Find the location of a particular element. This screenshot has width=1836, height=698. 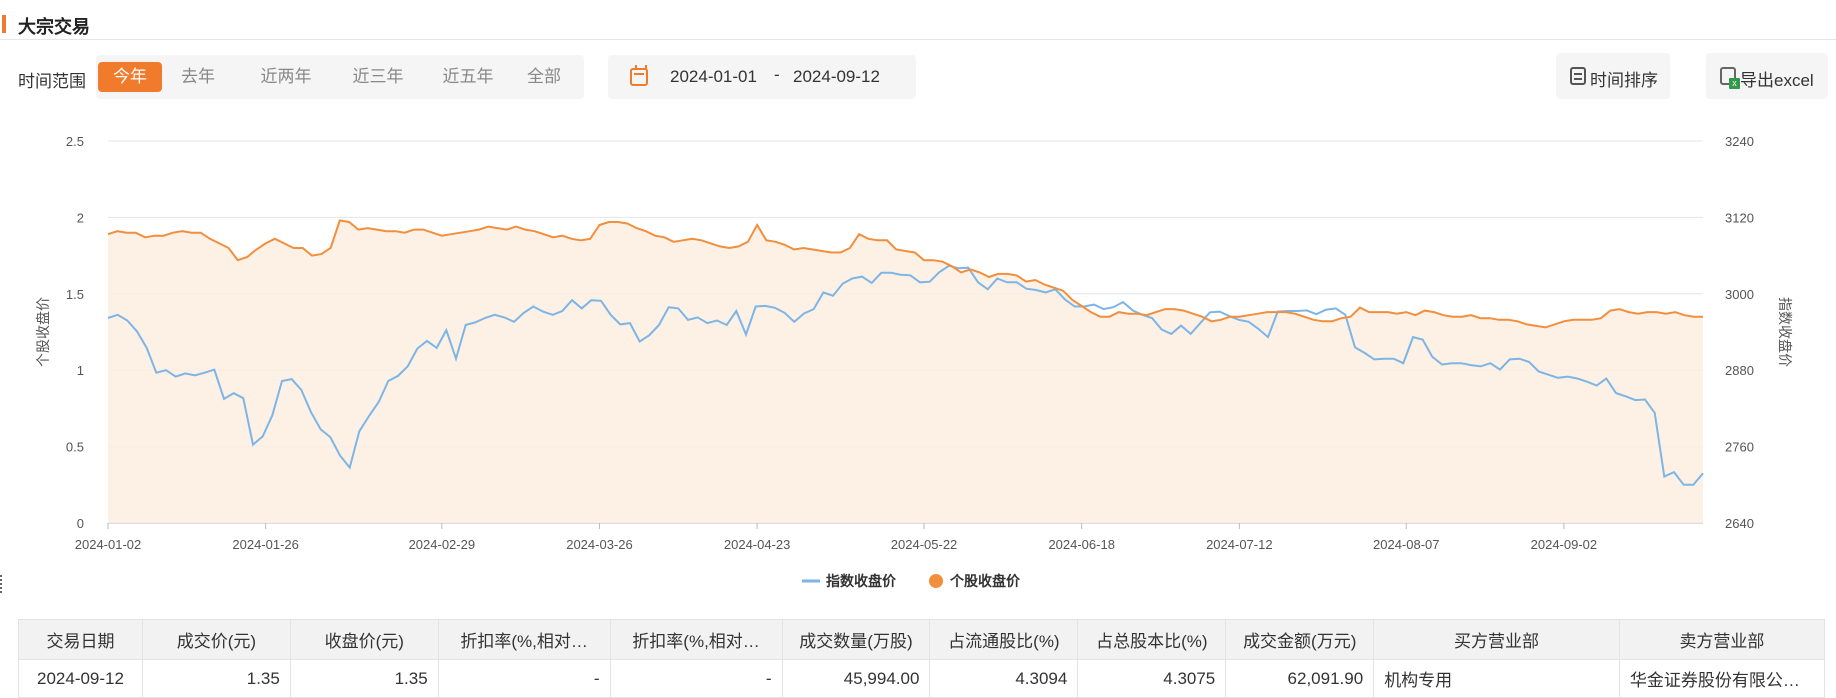

title-accent-bar is located at coordinates (4, 24).